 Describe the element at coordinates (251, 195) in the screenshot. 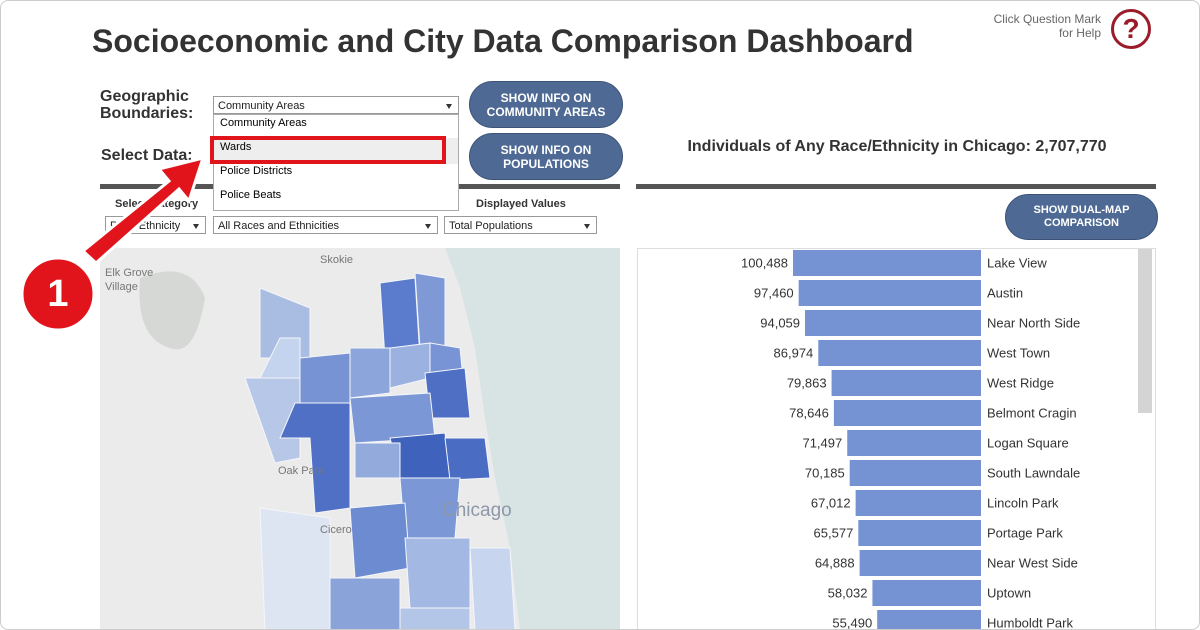

I see `option: Police Beats` at that location.